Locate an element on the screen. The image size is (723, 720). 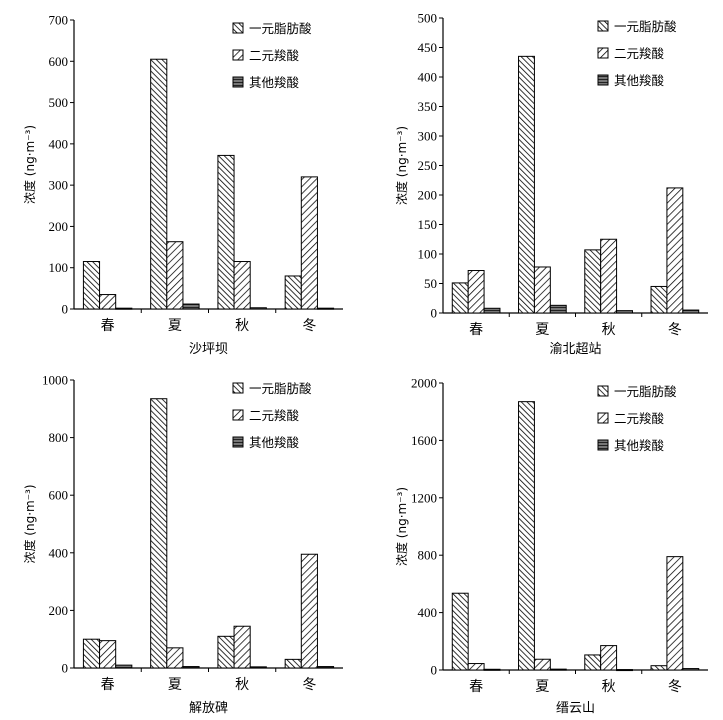
y-tick-label: 1600 is located at coordinates (424, 440).